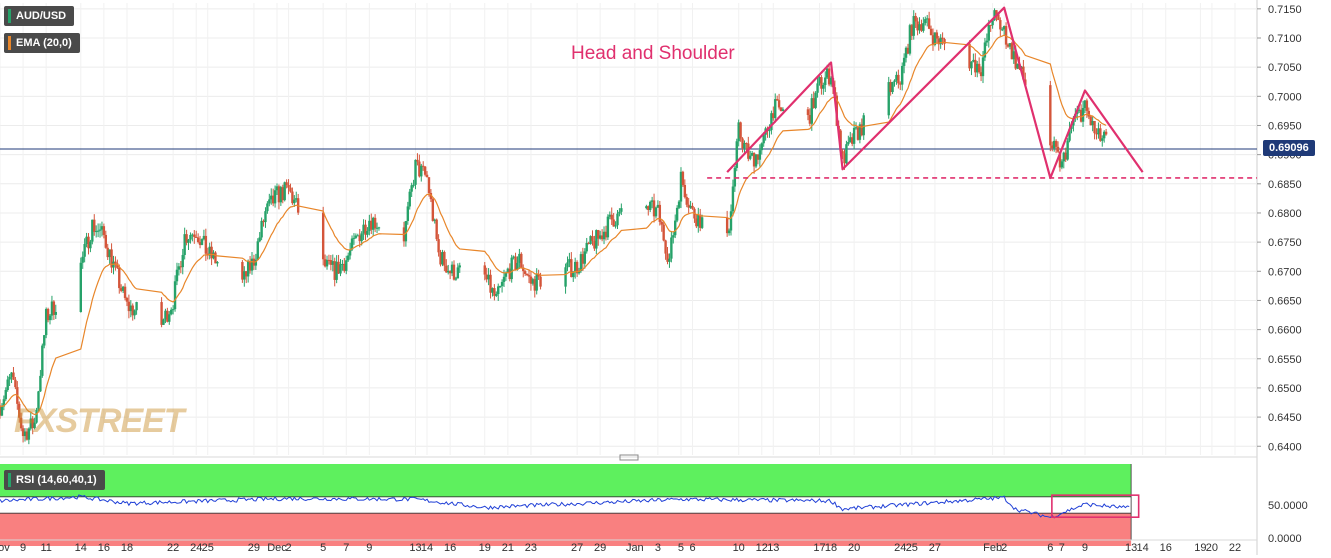  I want to click on symbol-badge: AUD/USD, so click(39, 16).